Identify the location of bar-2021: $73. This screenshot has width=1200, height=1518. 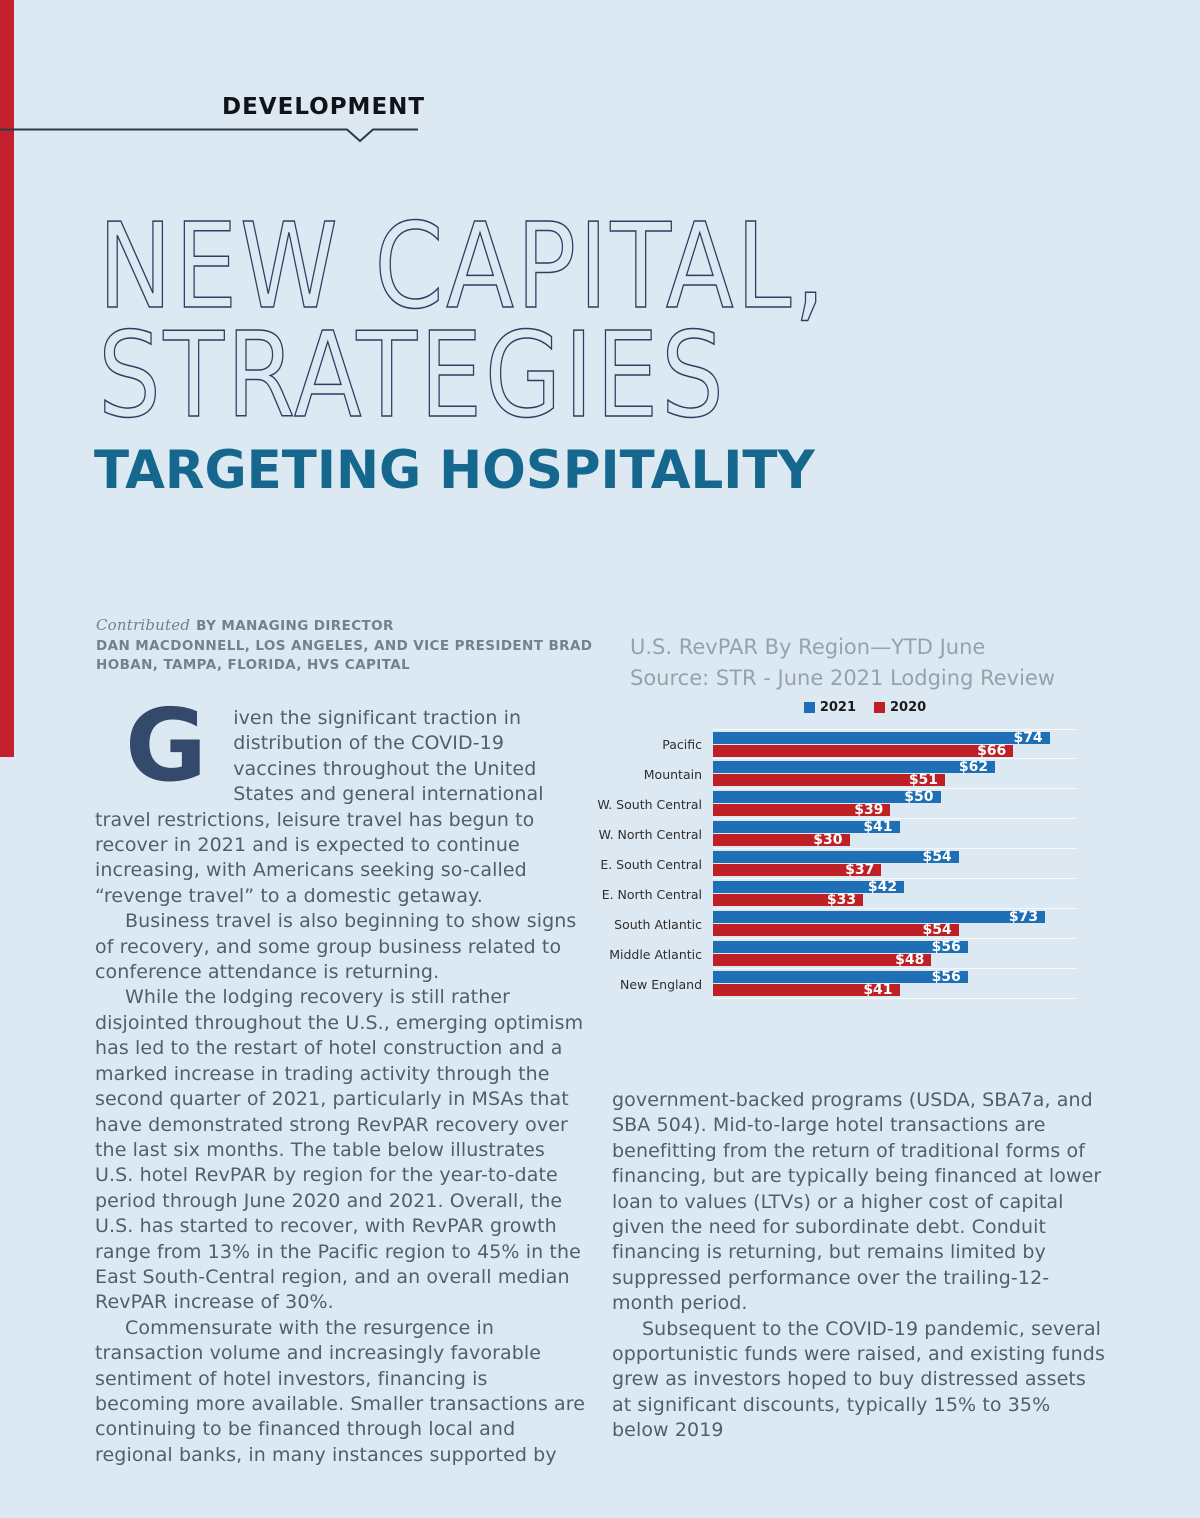
(879, 917).